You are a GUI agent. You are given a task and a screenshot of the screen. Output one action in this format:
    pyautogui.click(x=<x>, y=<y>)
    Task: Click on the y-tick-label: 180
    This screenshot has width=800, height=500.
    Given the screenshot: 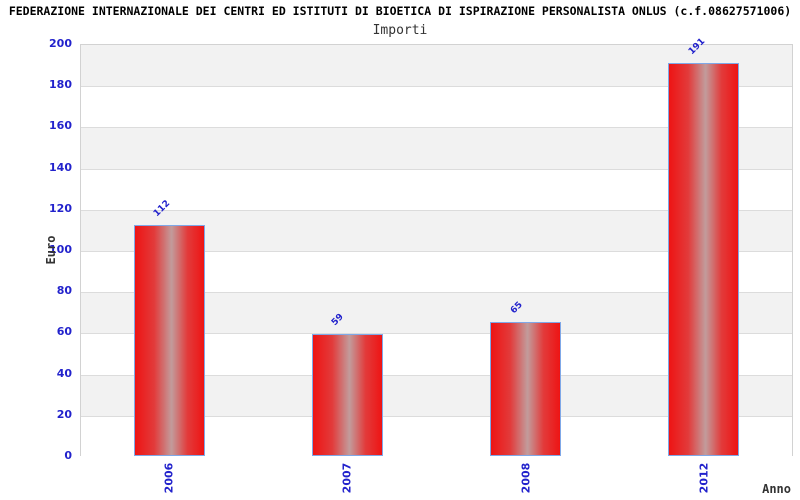 What is the action you would take?
    pyautogui.click(x=60, y=85)
    